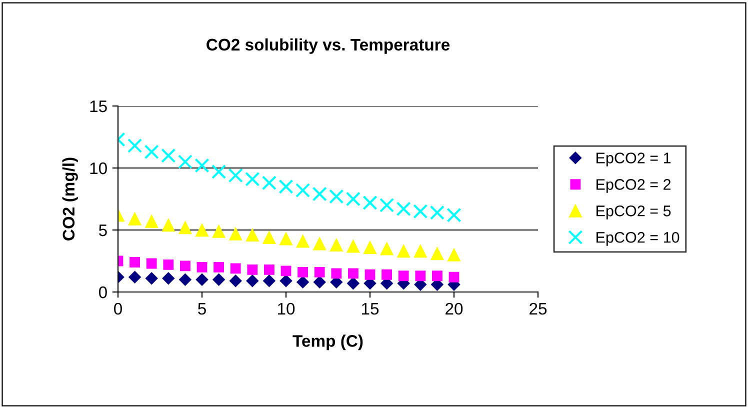  I want to click on x-tick-label: 25, so click(538, 308).